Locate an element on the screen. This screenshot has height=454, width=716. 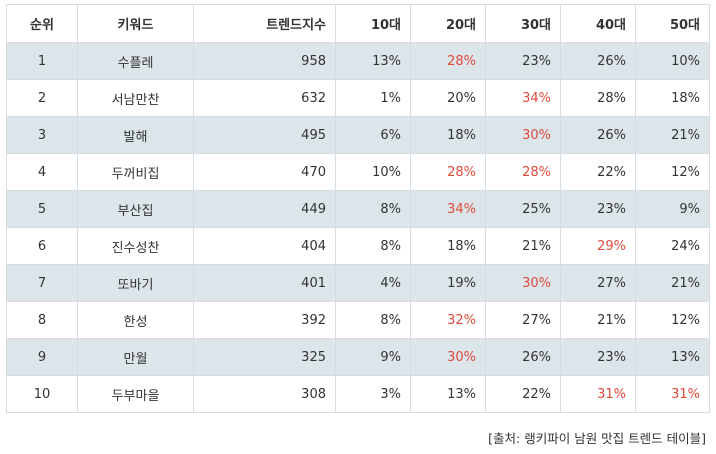
header-age-10s: 10대 is located at coordinates (373, 23).